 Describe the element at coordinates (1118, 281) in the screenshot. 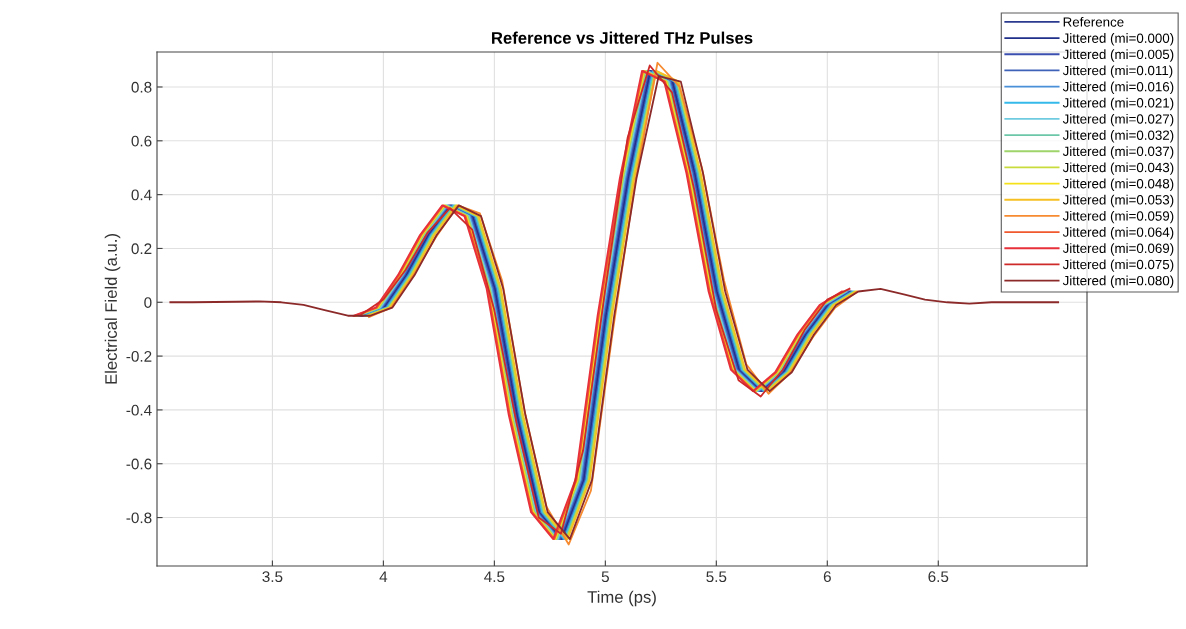

I see `legend-label: Jittered (mi=0.080)` at that location.